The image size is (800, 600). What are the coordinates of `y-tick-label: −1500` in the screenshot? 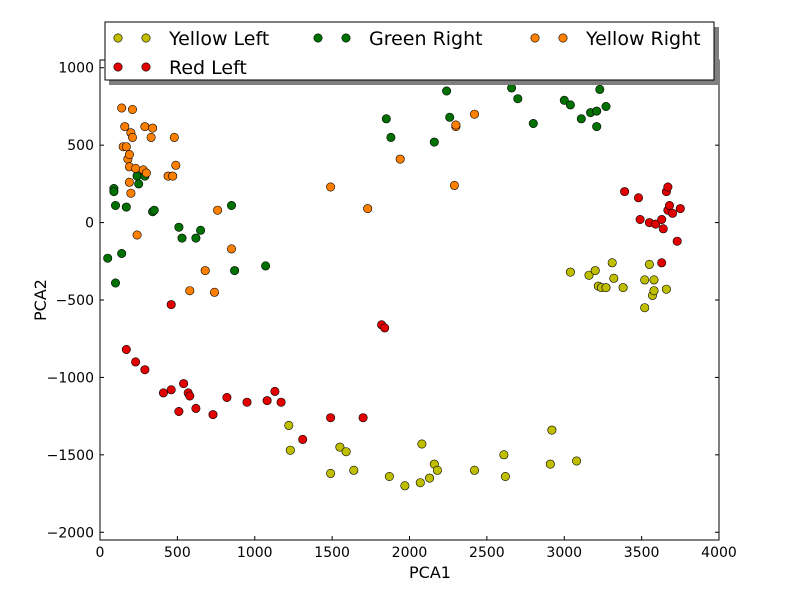 It's located at (70, 456).